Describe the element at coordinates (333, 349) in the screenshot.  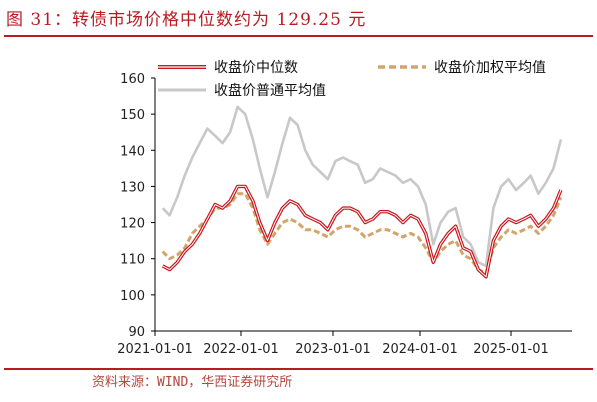
I see `x-tick-label: 2023-01-01` at that location.